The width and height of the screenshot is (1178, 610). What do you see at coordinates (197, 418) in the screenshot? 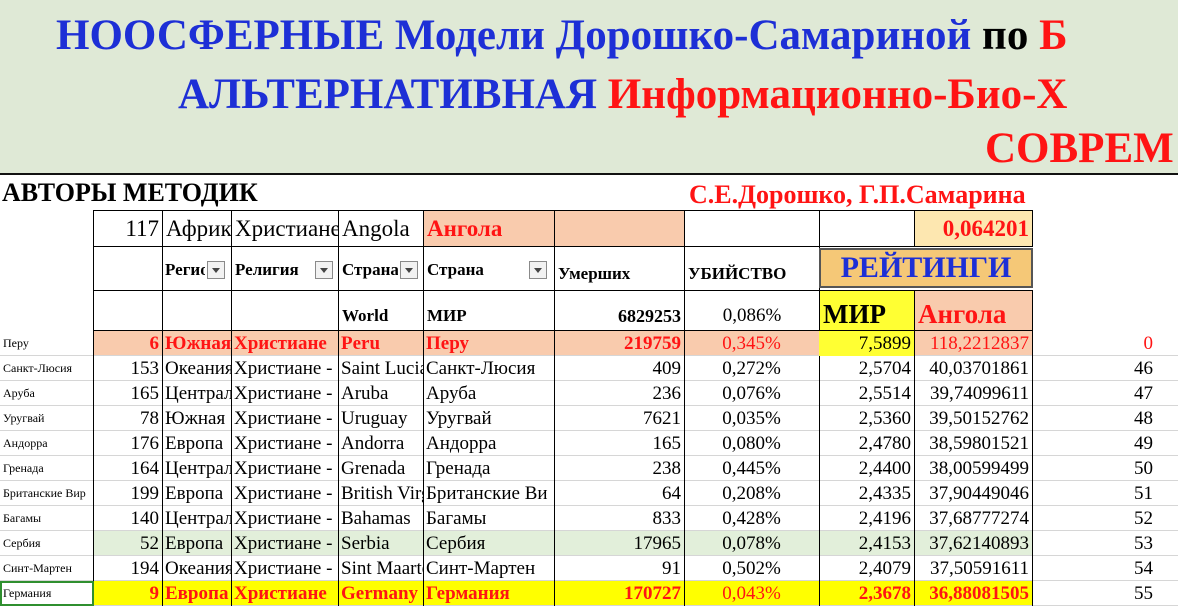
I see `row-region: Южная` at bounding box center [197, 418].